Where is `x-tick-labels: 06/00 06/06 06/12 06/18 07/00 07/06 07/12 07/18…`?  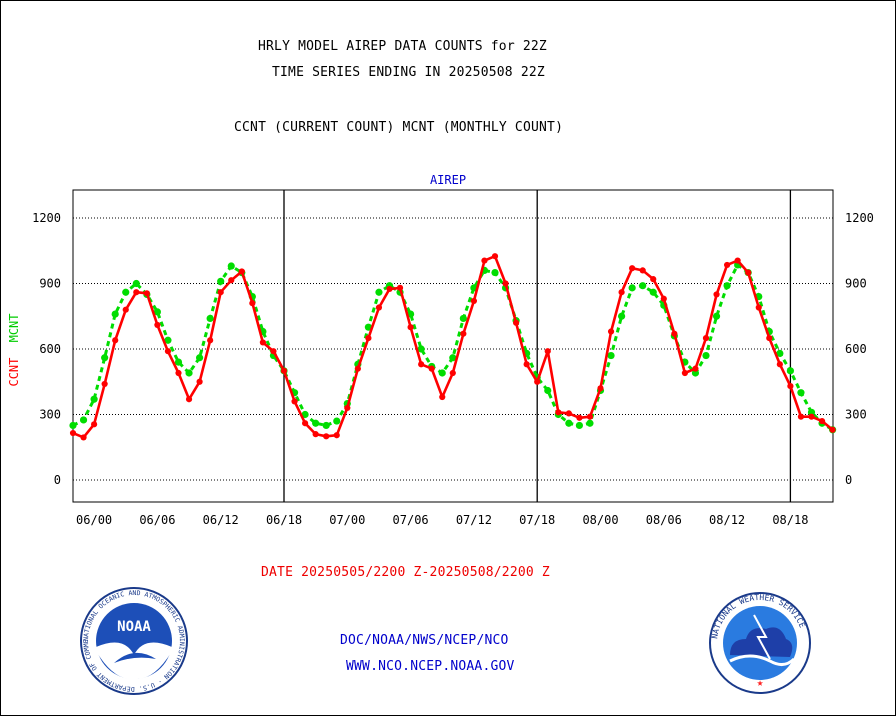 x-tick-labels: 06/00 06/06 06/12 06/18 07/00 07/06 07/12 07/18… is located at coordinates (442, 520).